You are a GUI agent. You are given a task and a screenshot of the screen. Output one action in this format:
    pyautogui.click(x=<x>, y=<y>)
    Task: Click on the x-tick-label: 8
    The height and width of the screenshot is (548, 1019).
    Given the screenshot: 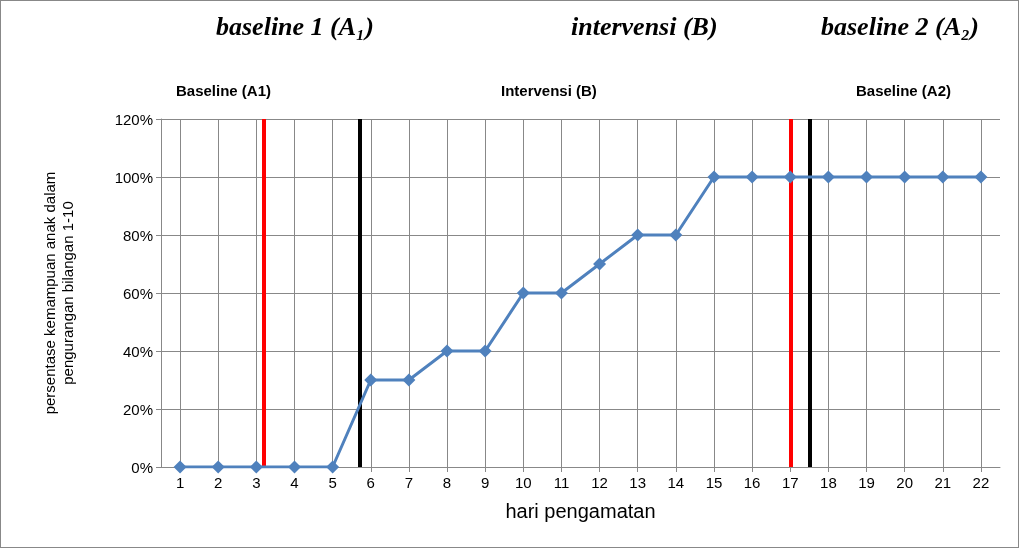 What is the action you would take?
    pyautogui.click(x=447, y=482)
    